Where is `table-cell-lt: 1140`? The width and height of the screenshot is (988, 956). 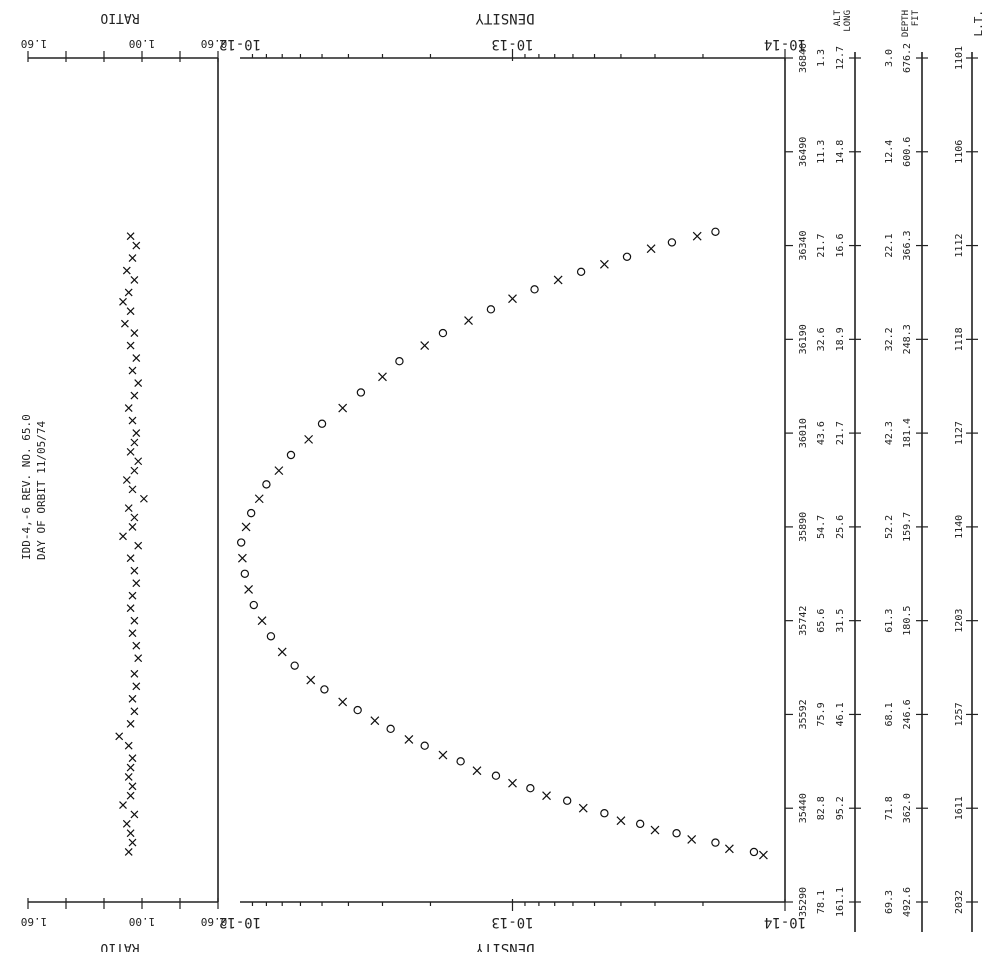
table-cell-lt: 1140 is located at coordinates (959, 527).